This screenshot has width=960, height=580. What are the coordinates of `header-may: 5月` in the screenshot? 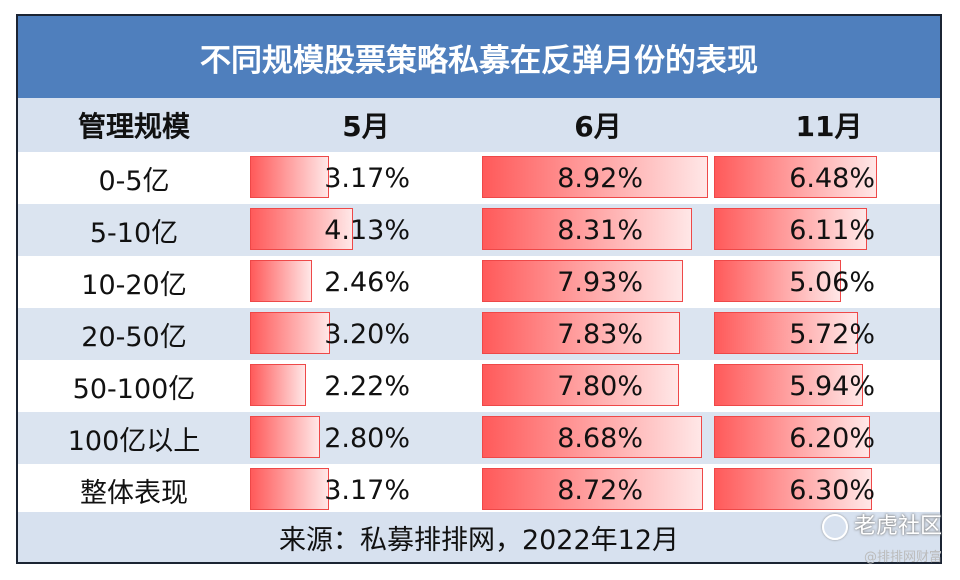 It's located at (366, 126).